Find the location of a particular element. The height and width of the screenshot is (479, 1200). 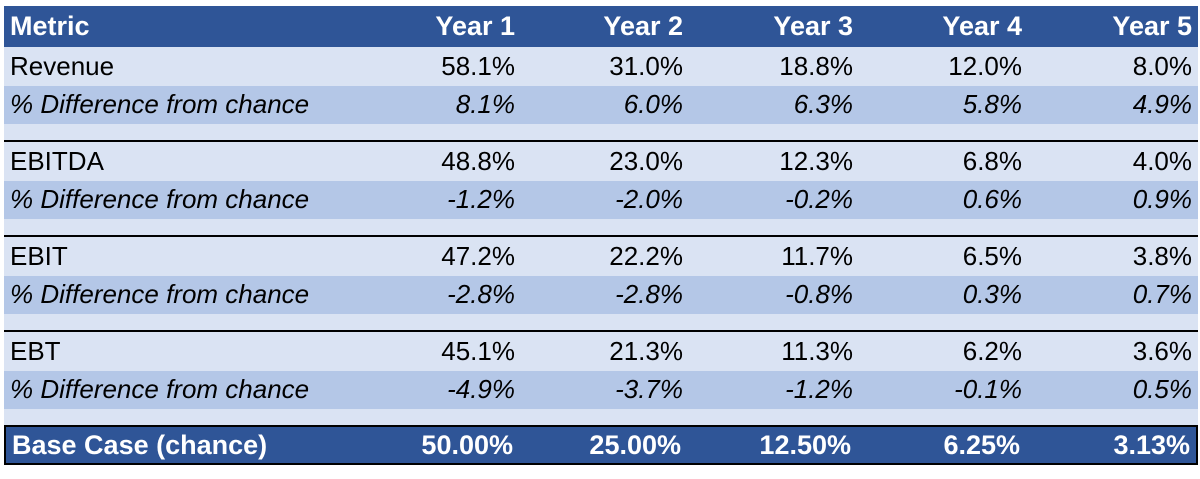

cell-year-5: 4.9% is located at coordinates (1162, 104).